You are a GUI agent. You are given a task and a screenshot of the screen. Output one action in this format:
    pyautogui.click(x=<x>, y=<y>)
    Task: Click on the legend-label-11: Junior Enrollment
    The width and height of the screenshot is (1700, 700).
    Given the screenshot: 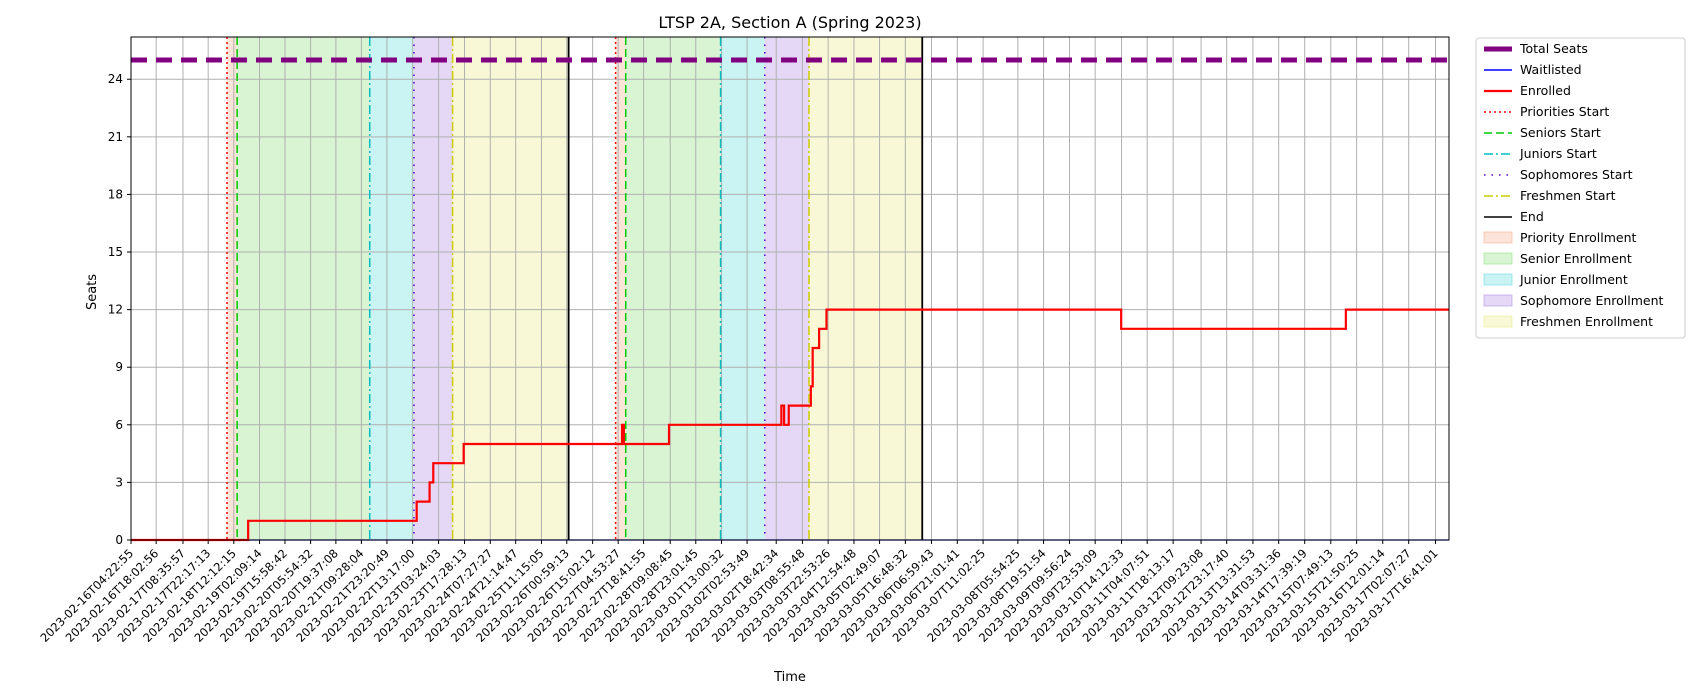 What is the action you would take?
    pyautogui.click(x=1573, y=279)
    